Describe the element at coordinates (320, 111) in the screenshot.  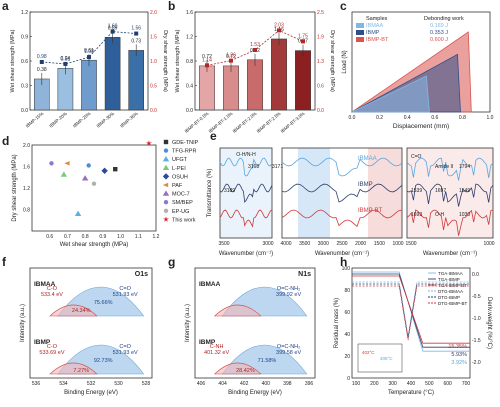
I see `tick-label-right: 0.0` at that location.